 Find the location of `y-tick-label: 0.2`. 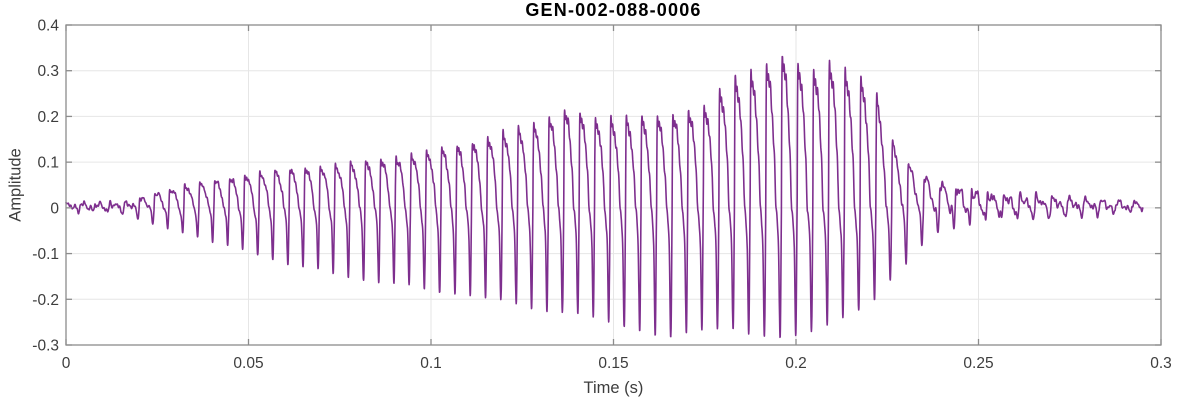

y-tick-label: 0.2 is located at coordinates (48, 117).